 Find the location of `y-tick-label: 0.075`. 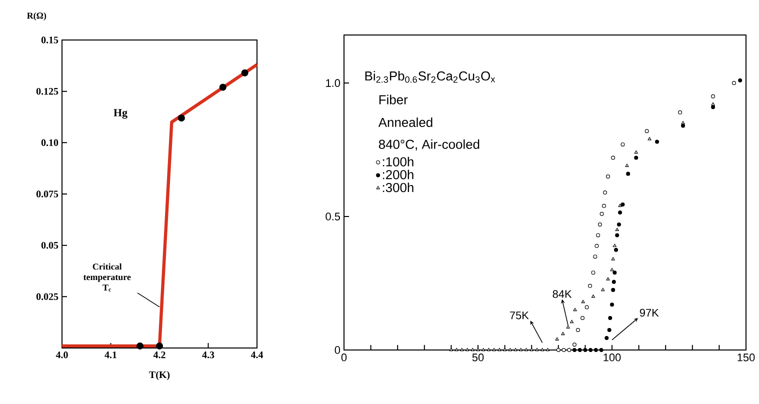

y-tick-label: 0.075 is located at coordinates (47, 194).